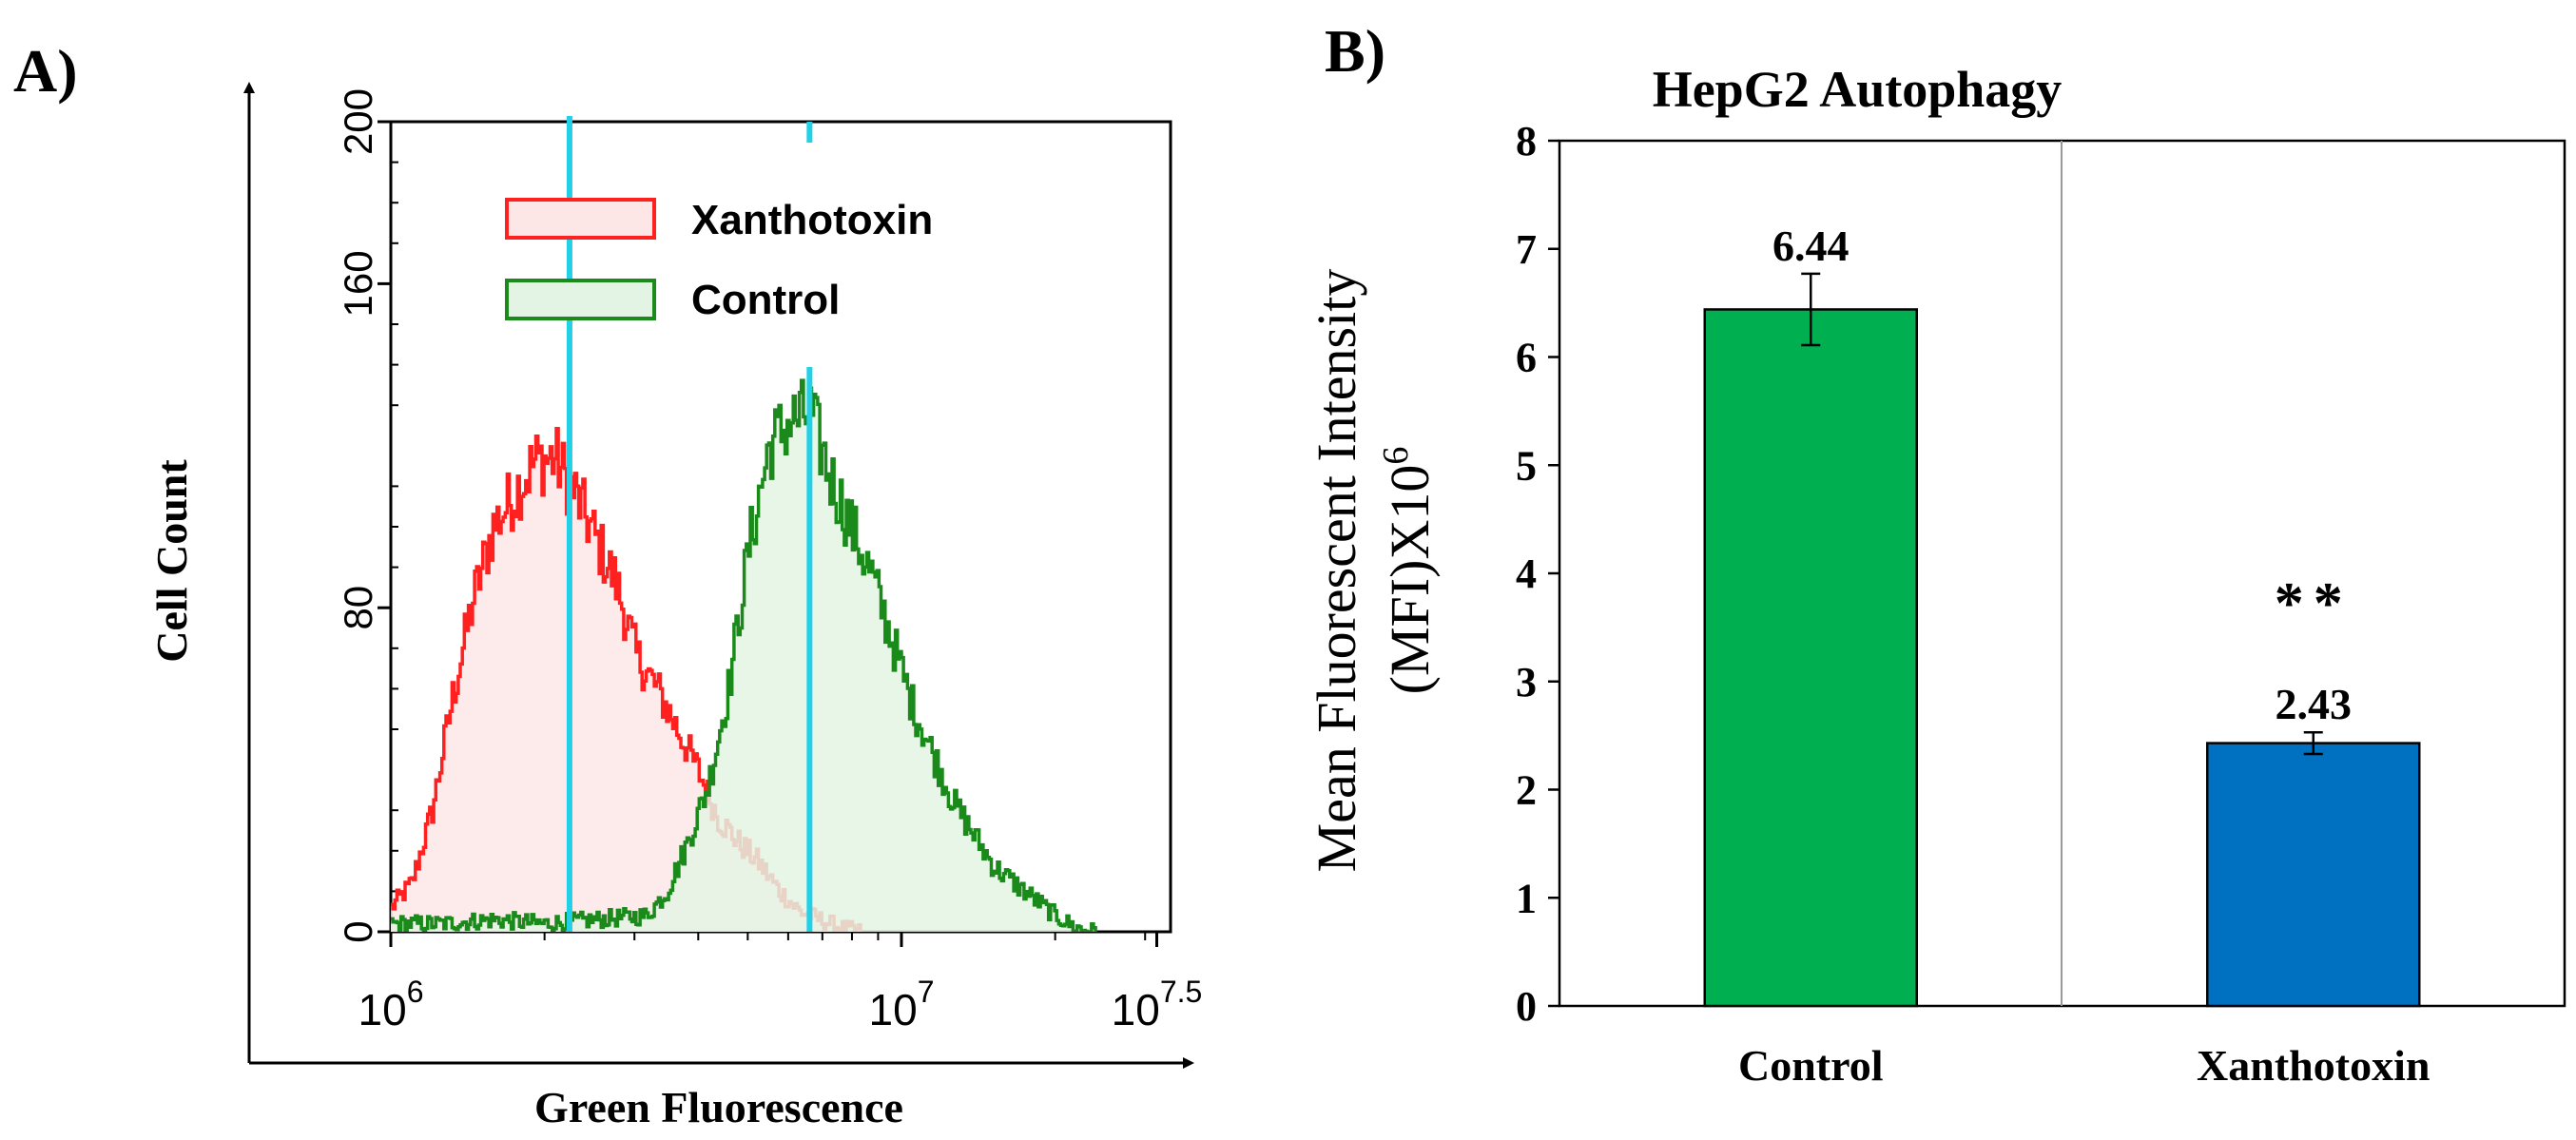 This screenshot has height=1140, width=2576. I want to click on legend: Xanthotoxin Control, so click(719, 260).